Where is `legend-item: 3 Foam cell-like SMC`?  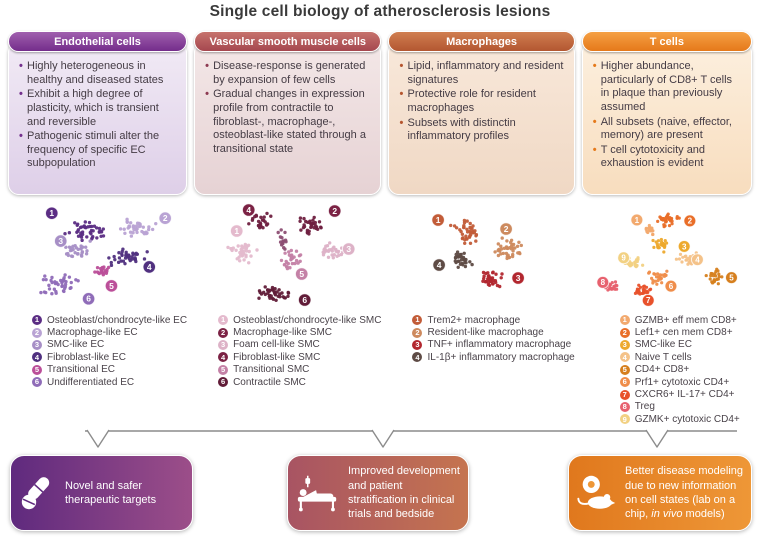 legend-item: 3 Foam cell-like SMC is located at coordinates (299, 345).